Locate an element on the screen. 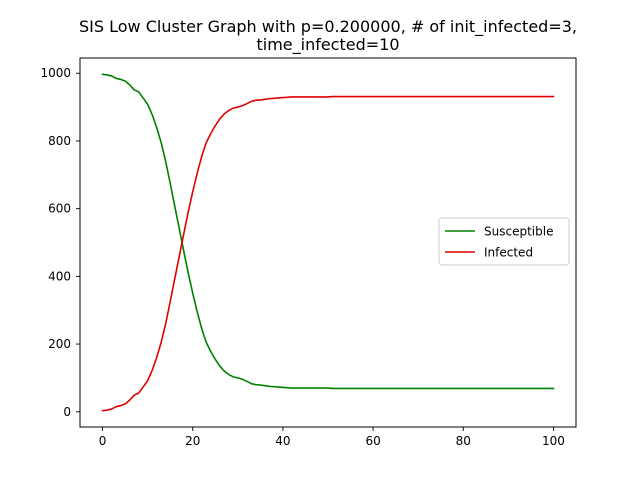 Image resolution: width=640 pixels, height=484 pixels. y-tick-label: 0 is located at coordinates (67, 412).